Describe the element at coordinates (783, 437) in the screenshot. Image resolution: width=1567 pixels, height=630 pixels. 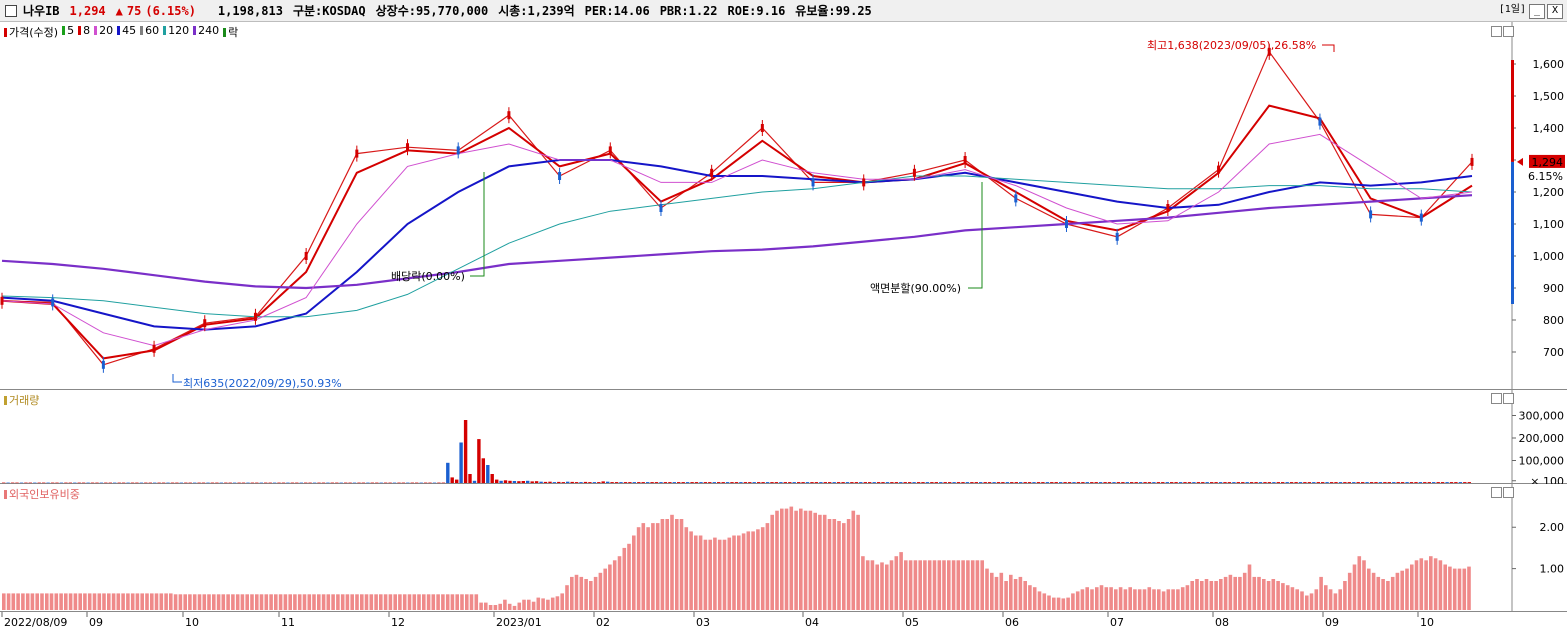
I see `volume-chart: 300,000 200,000 100,000 × 100` at that location.